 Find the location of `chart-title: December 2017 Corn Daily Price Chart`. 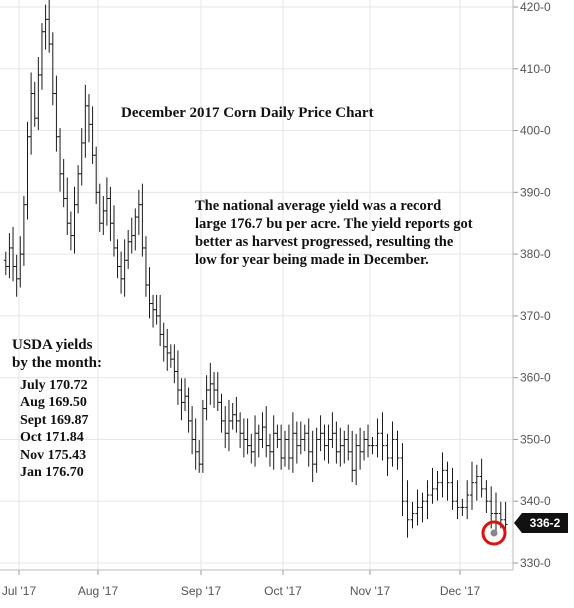

chart-title: December 2017 Corn Daily Price Chart is located at coordinates (247, 113).